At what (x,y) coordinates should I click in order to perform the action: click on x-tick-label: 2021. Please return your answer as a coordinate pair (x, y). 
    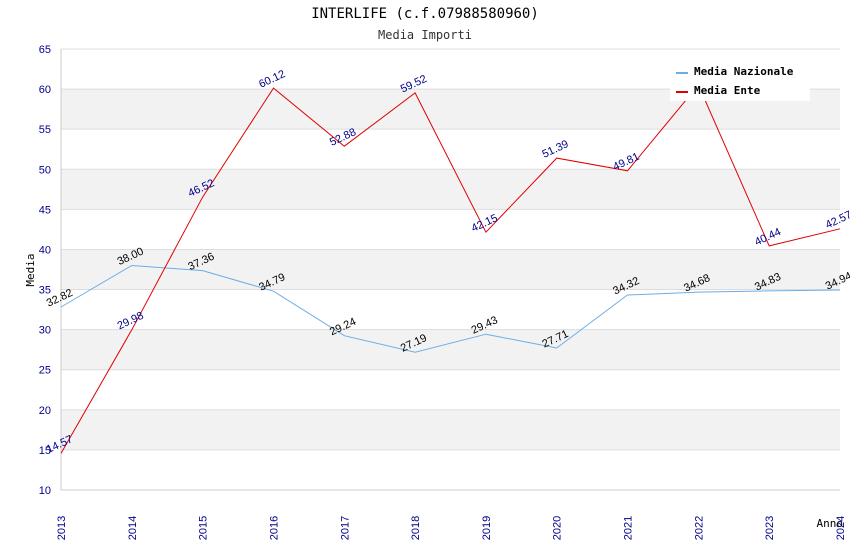
    Looking at the image, I should click on (629, 528).